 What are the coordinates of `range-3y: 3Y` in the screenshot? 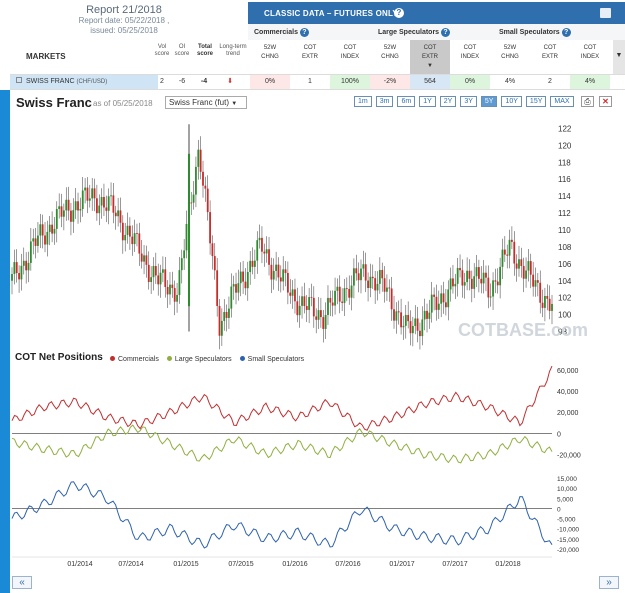 It's located at (468, 101).